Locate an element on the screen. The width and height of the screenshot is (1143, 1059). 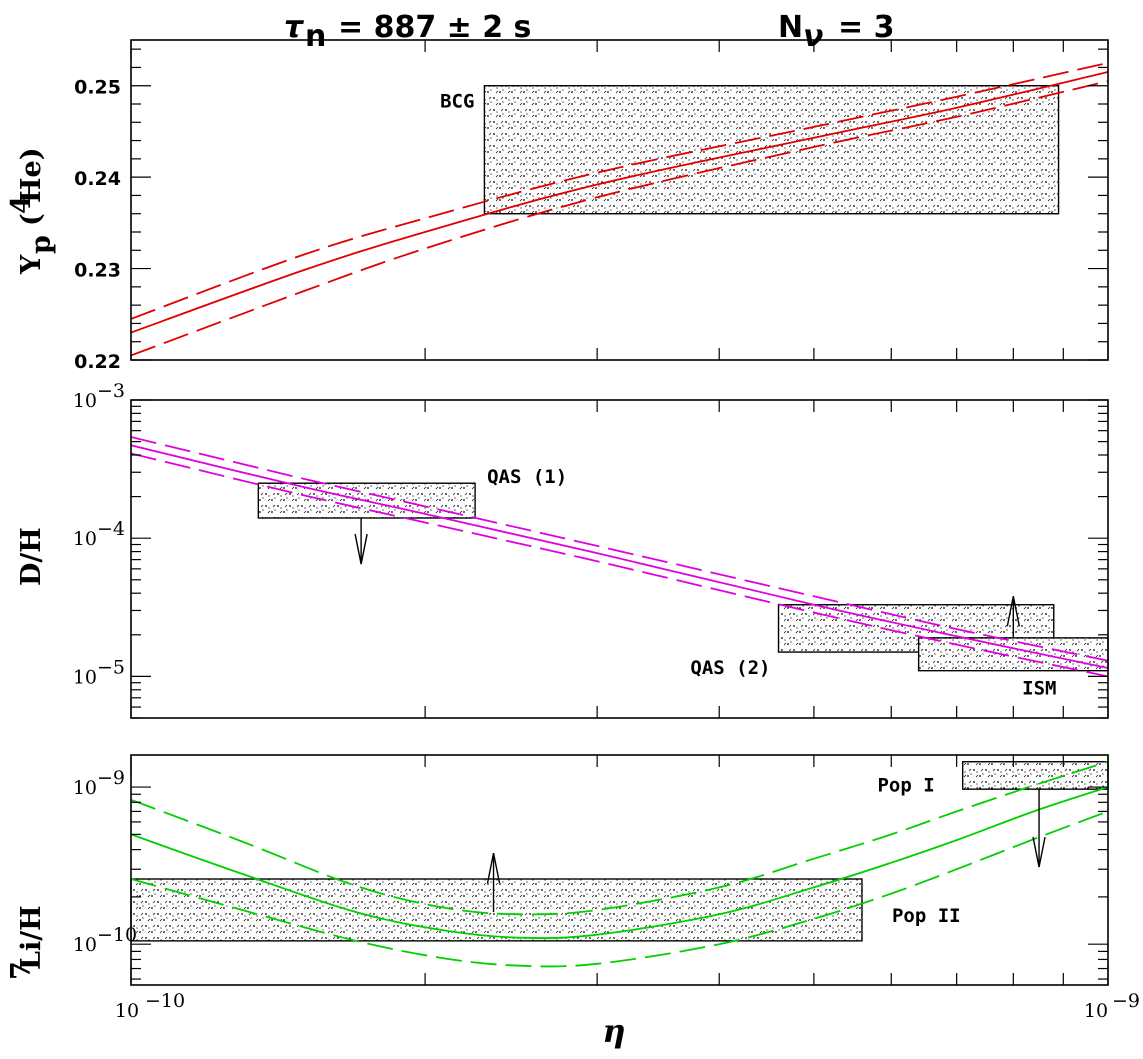
lithium-ylabel-rest: Li/H is located at coordinates (31, 937).